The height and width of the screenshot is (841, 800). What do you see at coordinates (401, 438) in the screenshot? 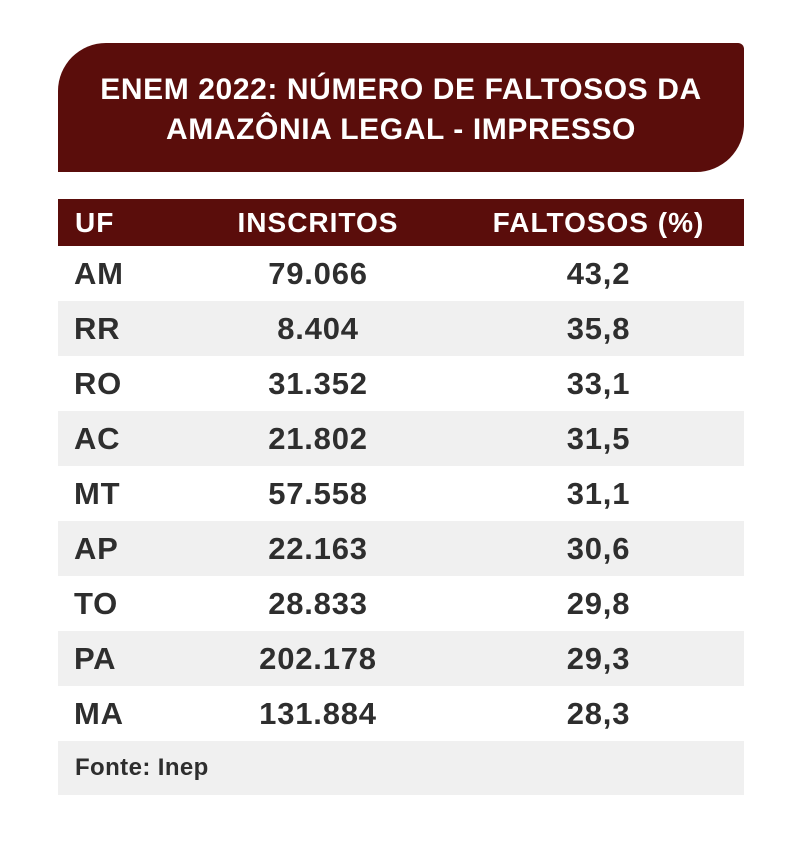
I see `table-row: AC 21.802 31,5` at bounding box center [401, 438].